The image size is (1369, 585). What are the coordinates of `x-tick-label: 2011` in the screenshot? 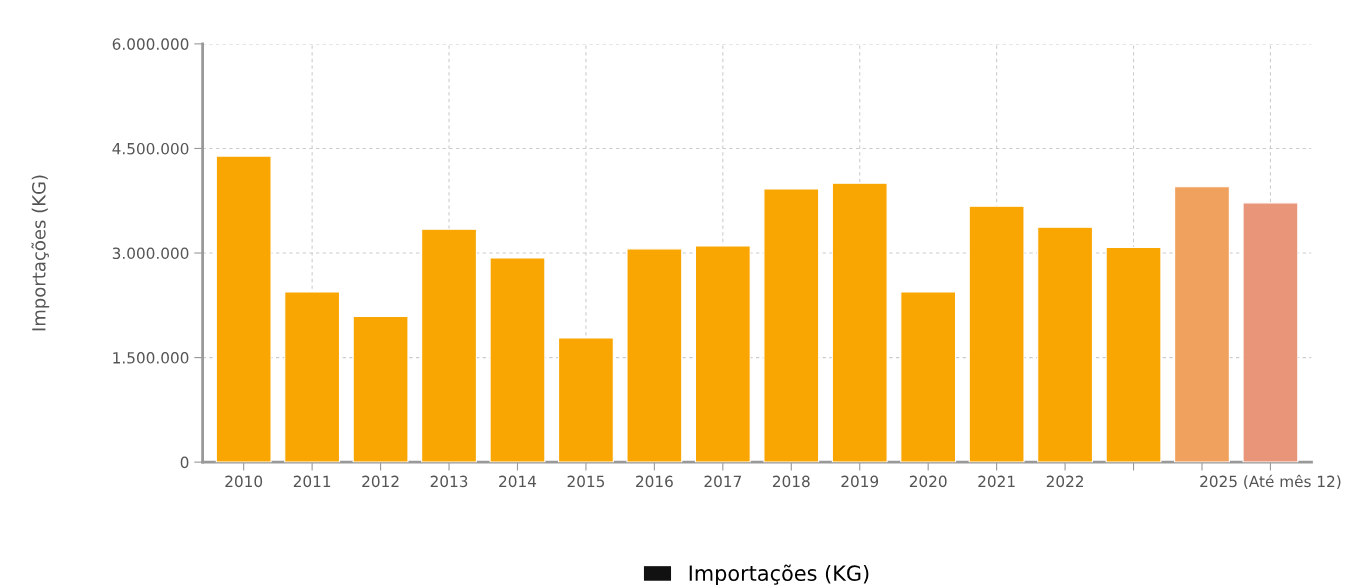 It's located at (312, 481).